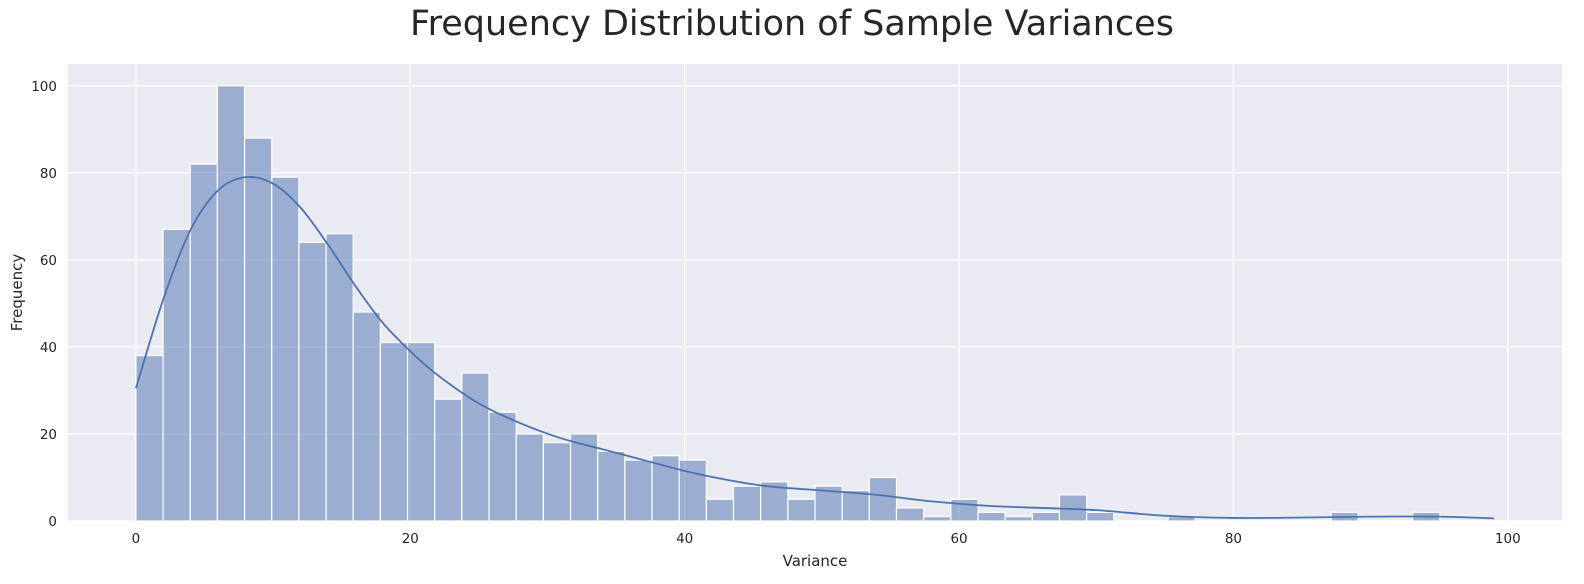 The width and height of the screenshot is (1584, 584). Describe the element at coordinates (48, 435) in the screenshot. I see `y-tick-label: 20` at that location.